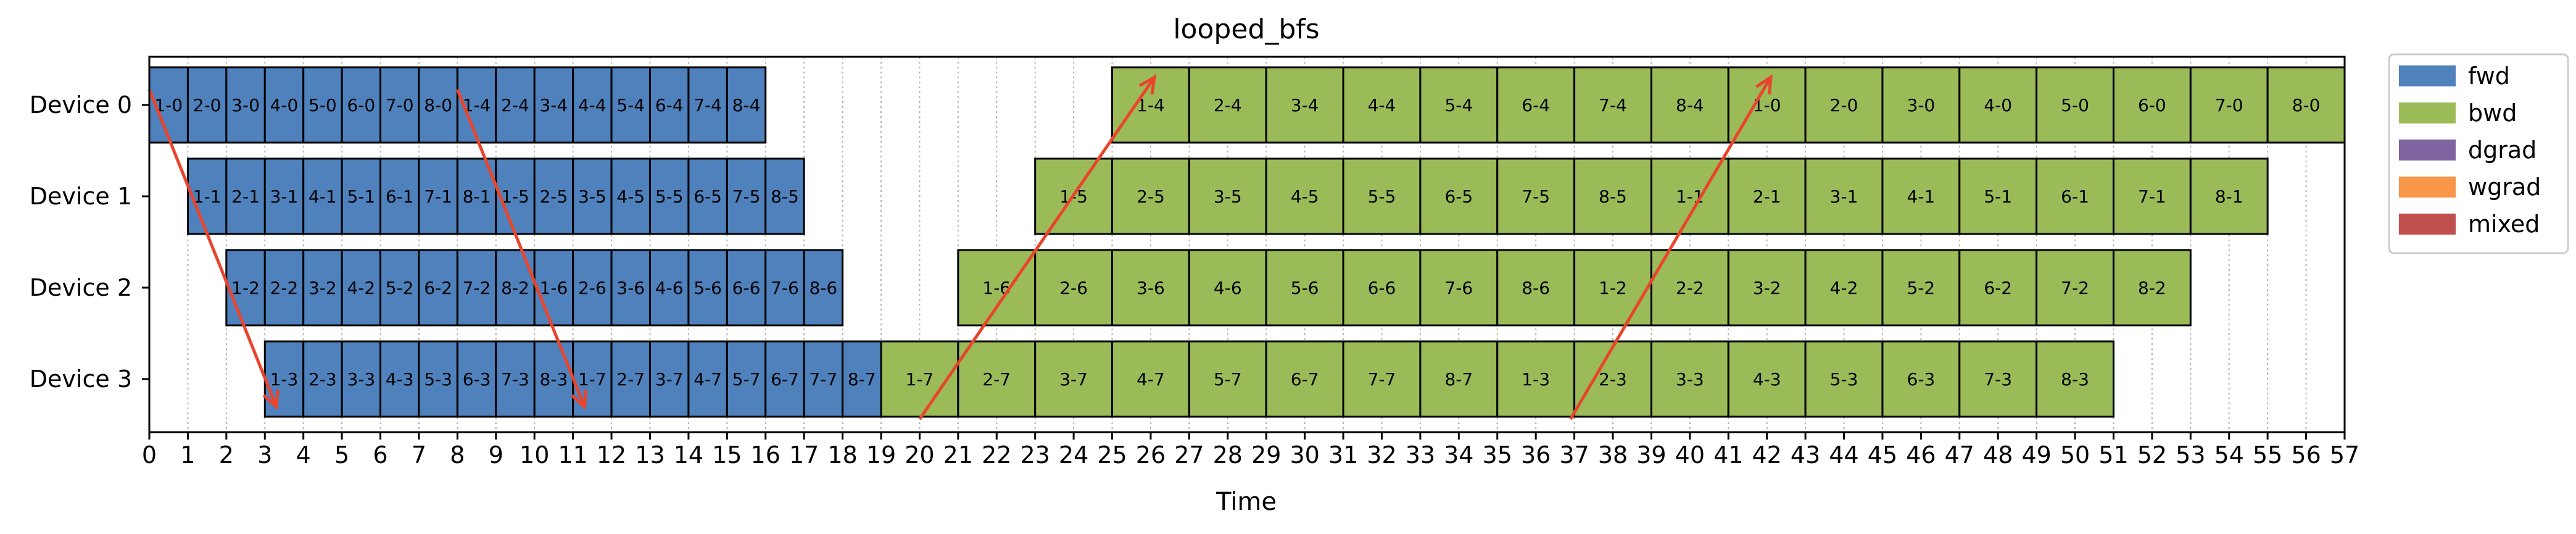  What do you see at coordinates (81, 105) in the screenshot?
I see `y-tick-label: Device 0` at bounding box center [81, 105].